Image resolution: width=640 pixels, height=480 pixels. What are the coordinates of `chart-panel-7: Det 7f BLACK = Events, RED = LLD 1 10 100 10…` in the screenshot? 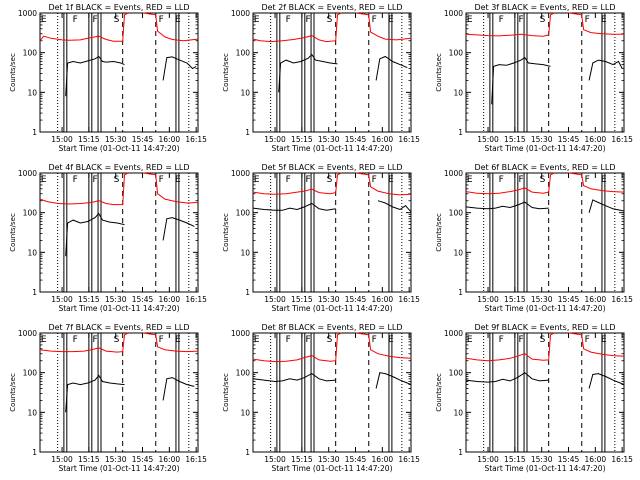 It's located at (108, 398).